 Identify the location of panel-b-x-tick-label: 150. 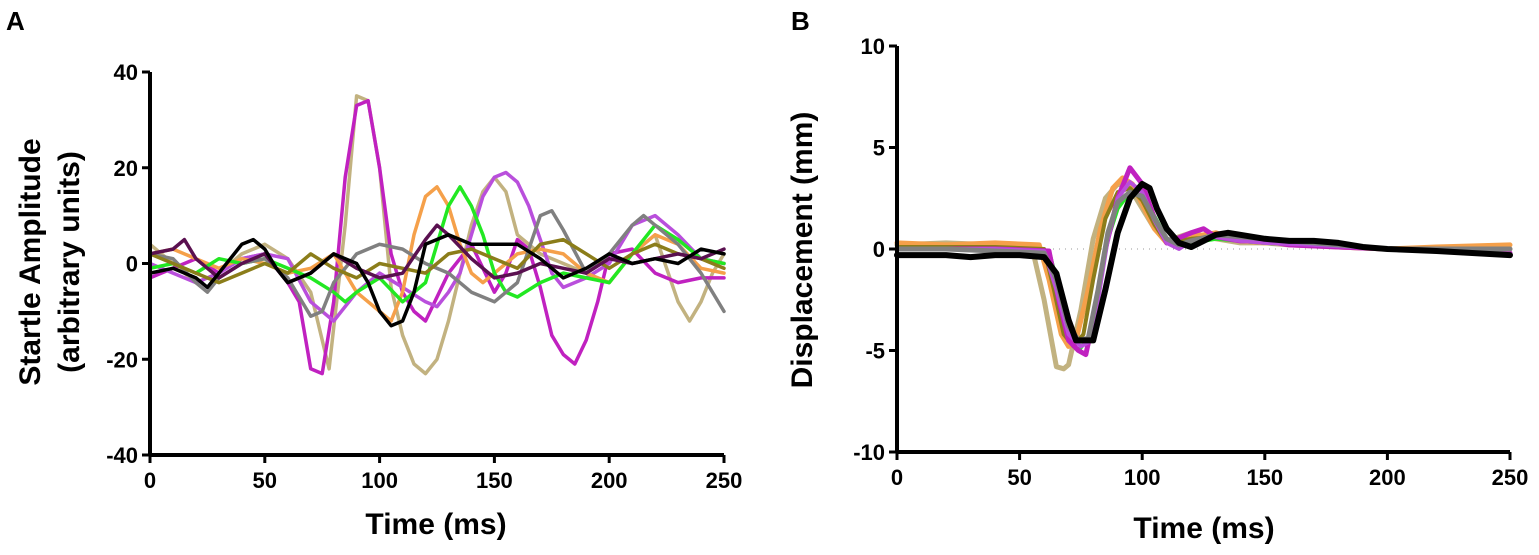
(1264, 477).